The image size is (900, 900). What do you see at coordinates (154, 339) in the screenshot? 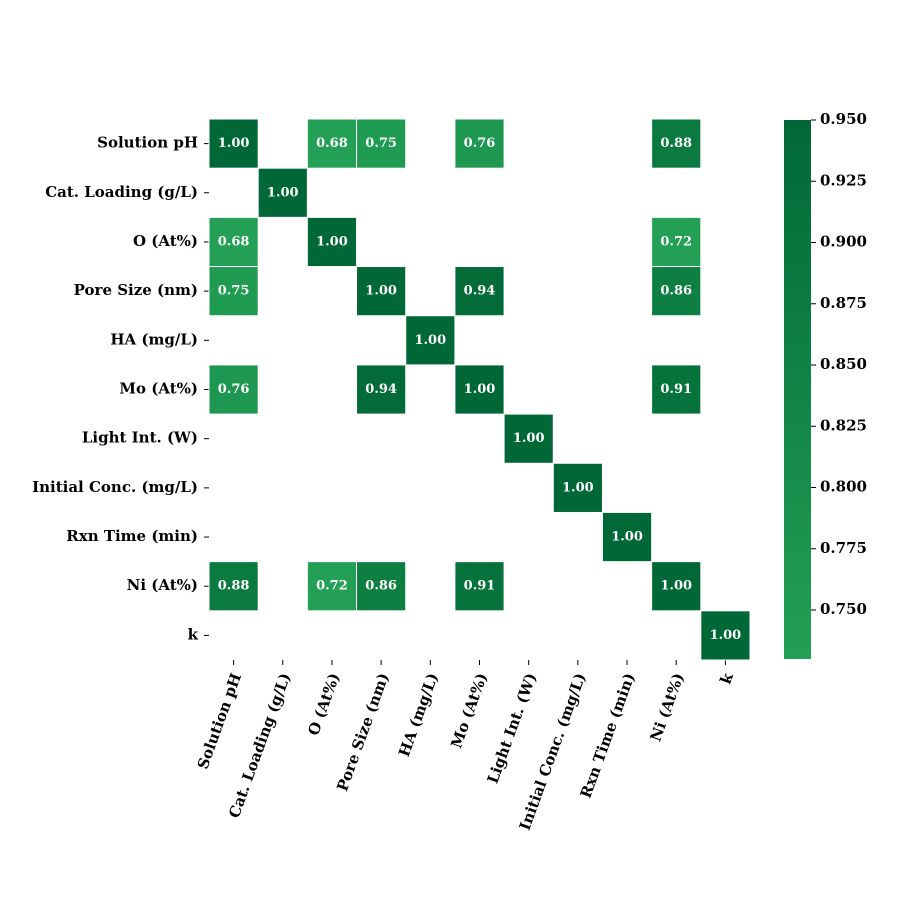
I see `y-tick-label: HA (mg/L)` at bounding box center [154, 339].